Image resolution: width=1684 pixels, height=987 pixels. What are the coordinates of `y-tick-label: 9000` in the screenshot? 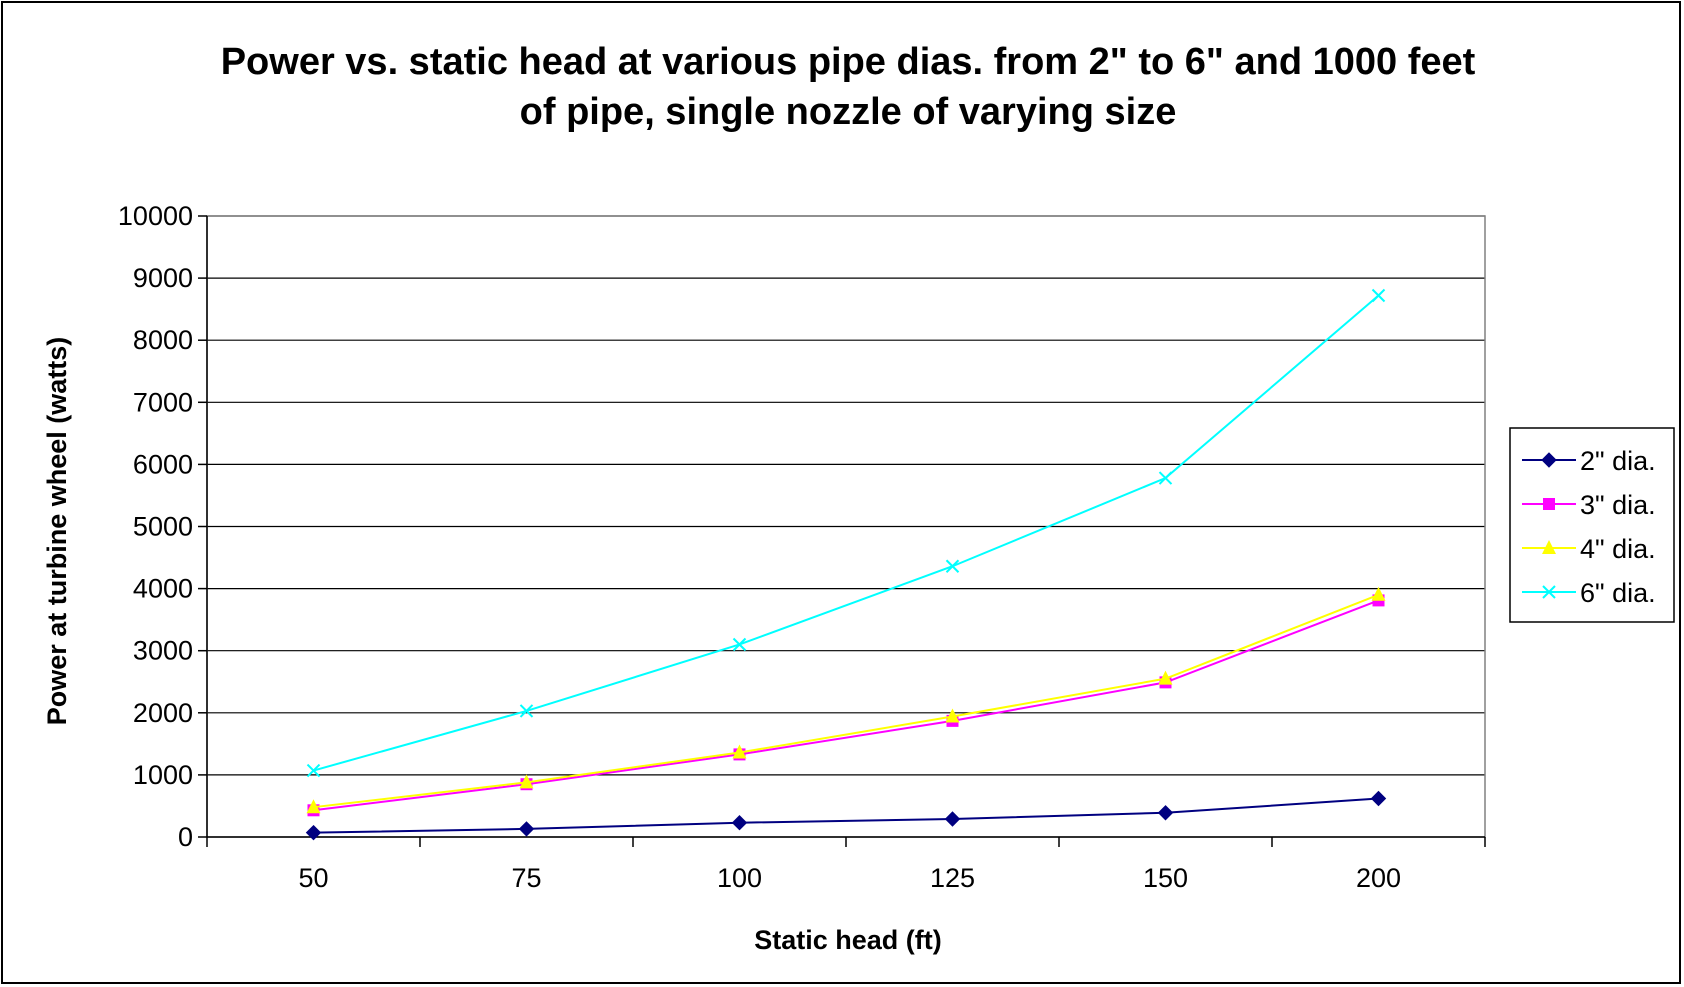 It's located at (163, 278).